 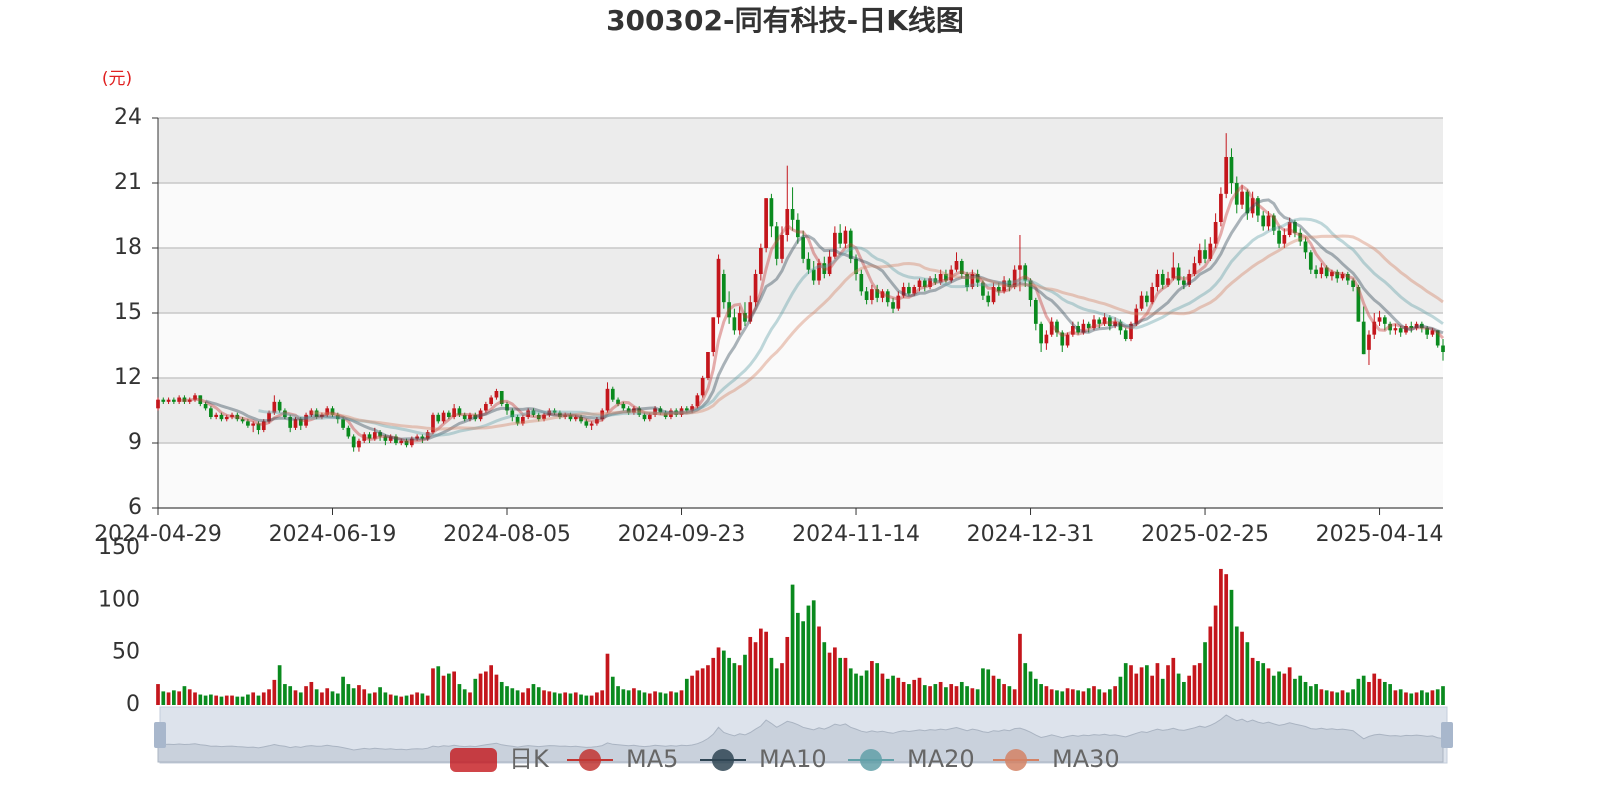 What do you see at coordinates (133, 704) in the screenshot?
I see `volume-tick-label: 0` at bounding box center [133, 704].